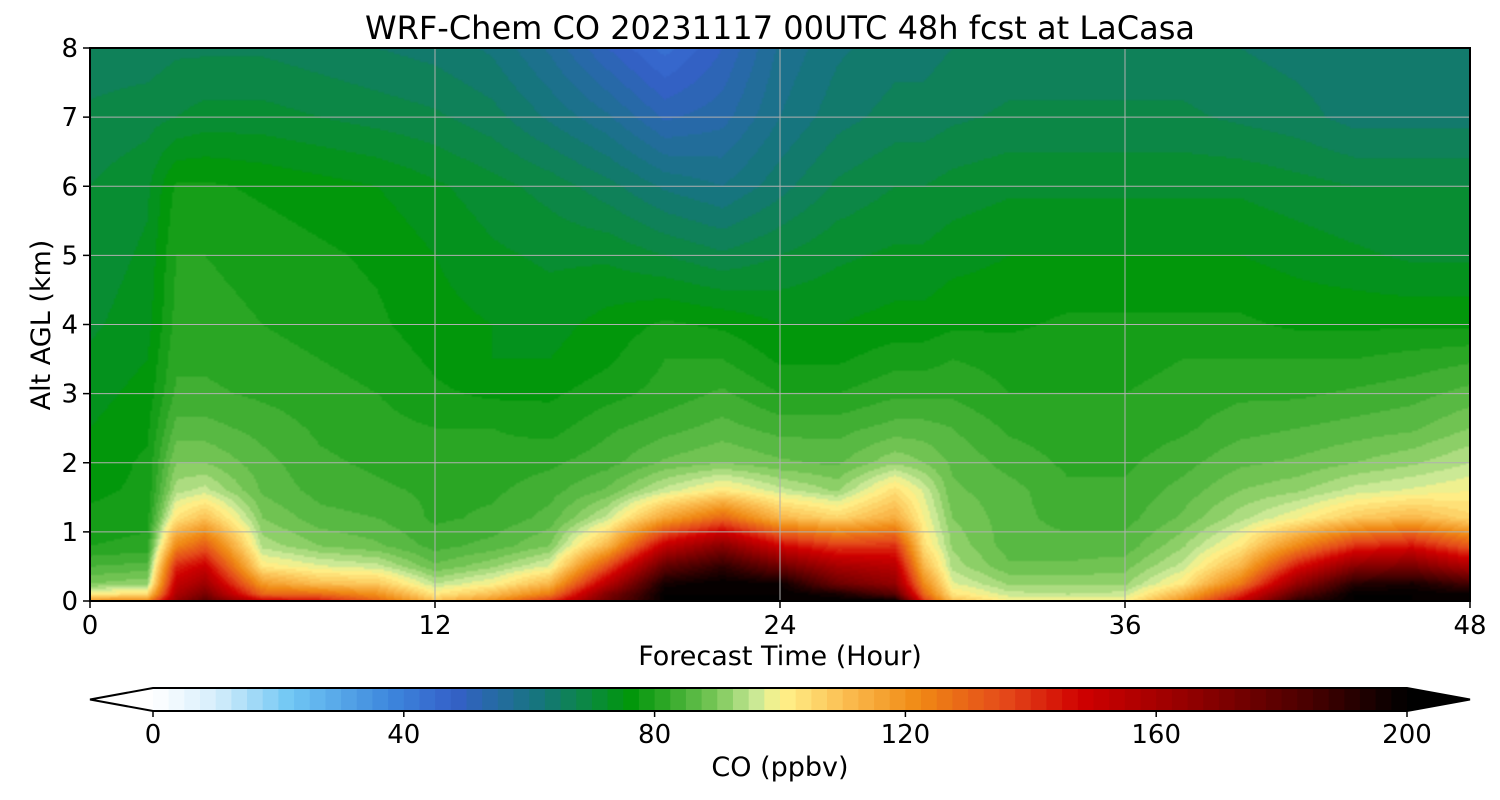 This screenshot has height=800, width=1500. I want to click on colorbar-tick-label: 40, so click(403, 735).